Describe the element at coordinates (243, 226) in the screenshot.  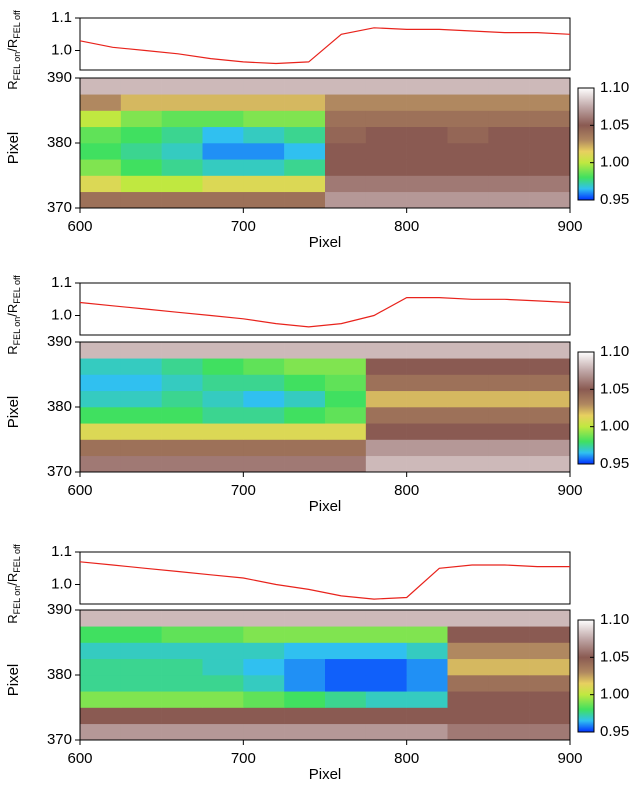
I see `x-tick-label: 700` at that location.